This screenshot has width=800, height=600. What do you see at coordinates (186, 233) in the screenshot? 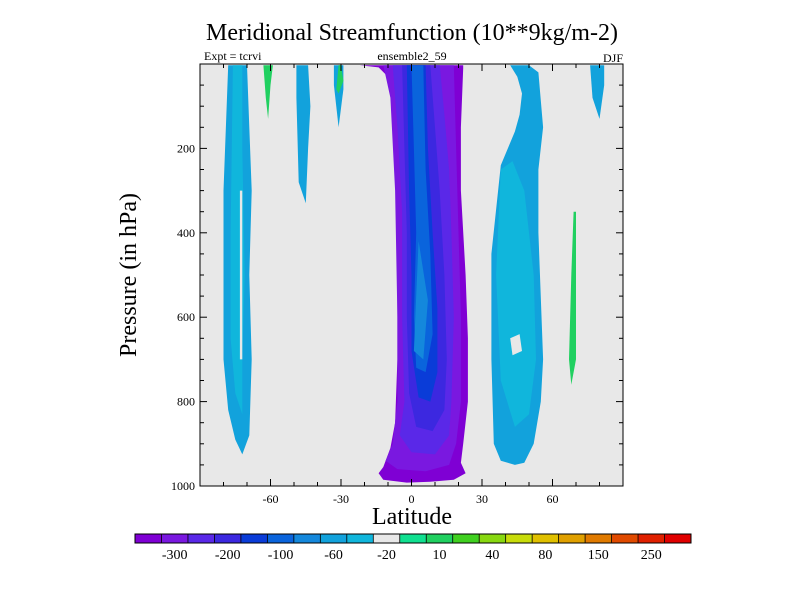
I see `y-tick-label: 400` at bounding box center [186, 233].